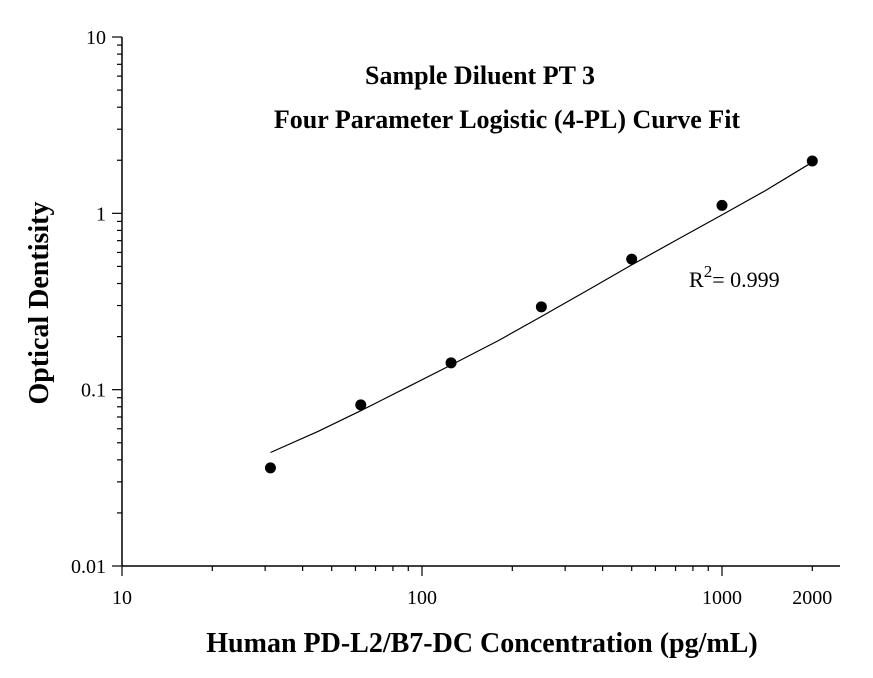 The width and height of the screenshot is (873, 678). What do you see at coordinates (39, 303) in the screenshot?
I see `y-axis-label: Optical Dentisity` at bounding box center [39, 303].